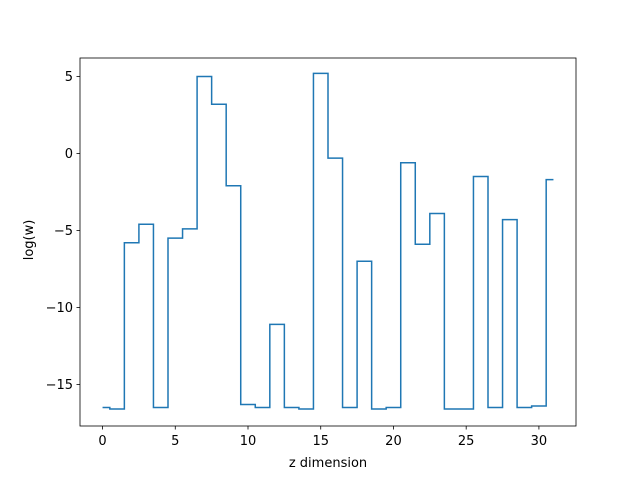 The image size is (640, 485). I want to click on x-tick-label: 15, so click(320, 441).